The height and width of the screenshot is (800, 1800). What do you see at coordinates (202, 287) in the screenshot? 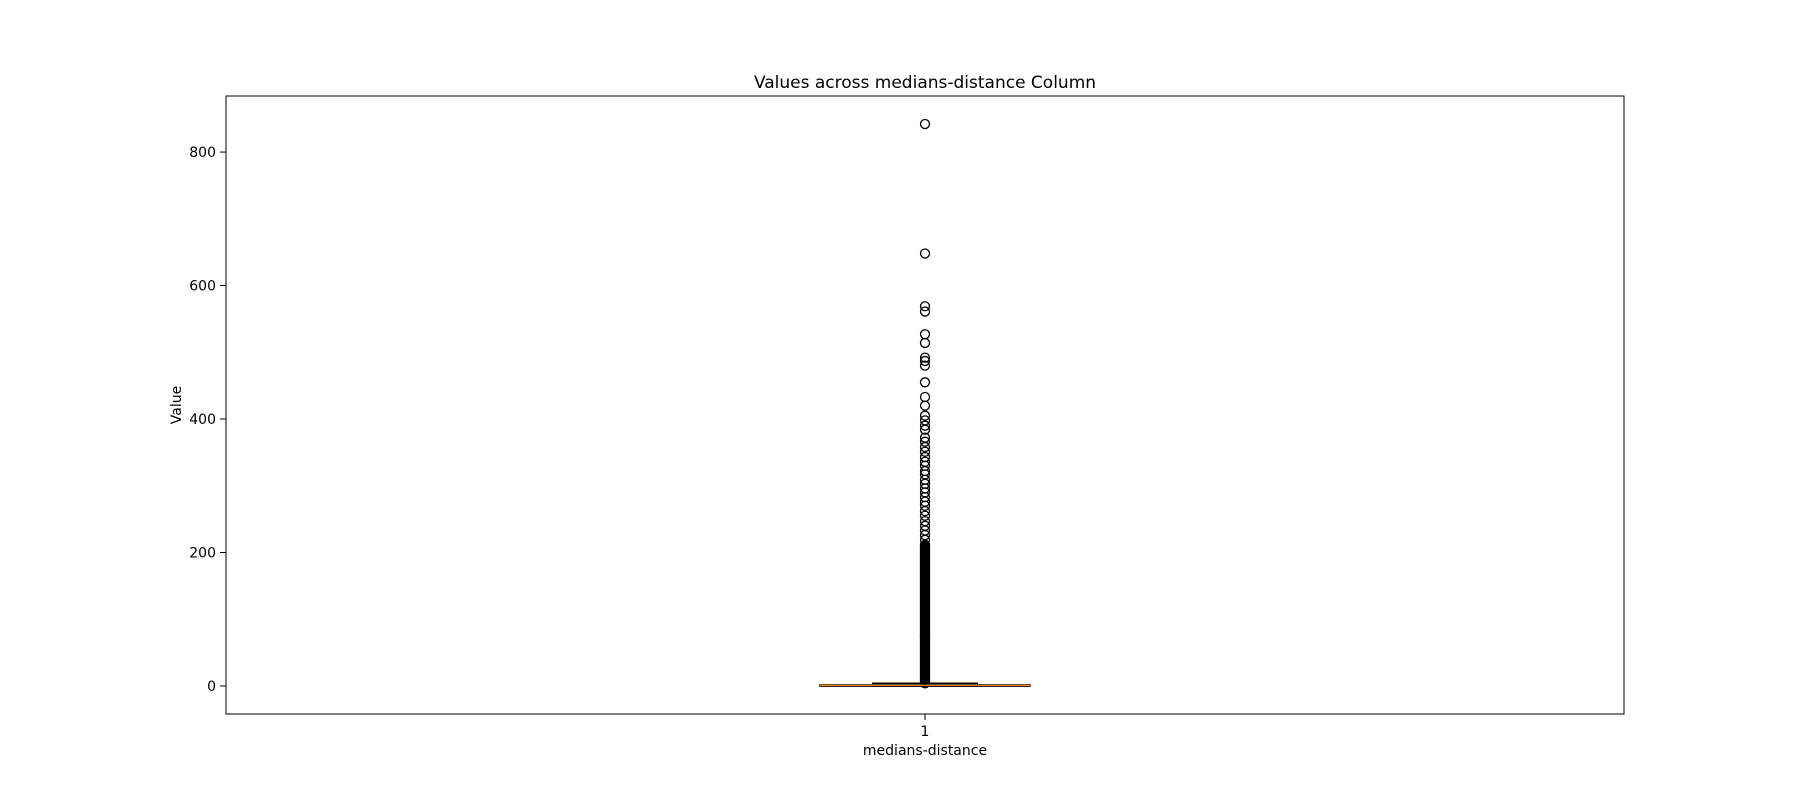
I see `y-tick-label: 600` at bounding box center [202, 287].